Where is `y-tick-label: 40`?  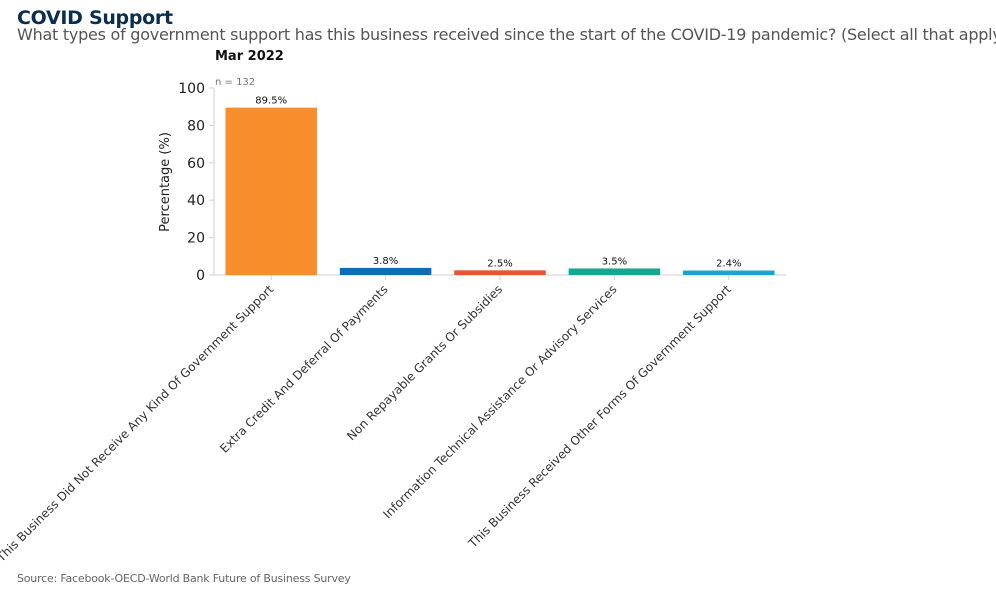
y-tick-label: 40 is located at coordinates (196, 201).